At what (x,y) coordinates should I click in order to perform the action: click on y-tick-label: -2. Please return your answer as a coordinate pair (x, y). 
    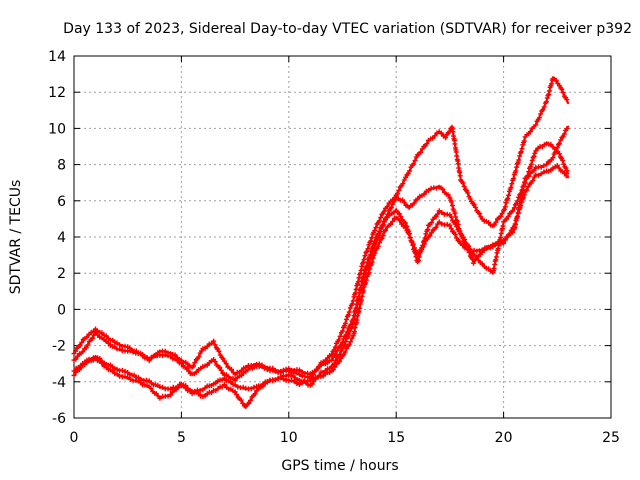
    Looking at the image, I should click on (59, 347).